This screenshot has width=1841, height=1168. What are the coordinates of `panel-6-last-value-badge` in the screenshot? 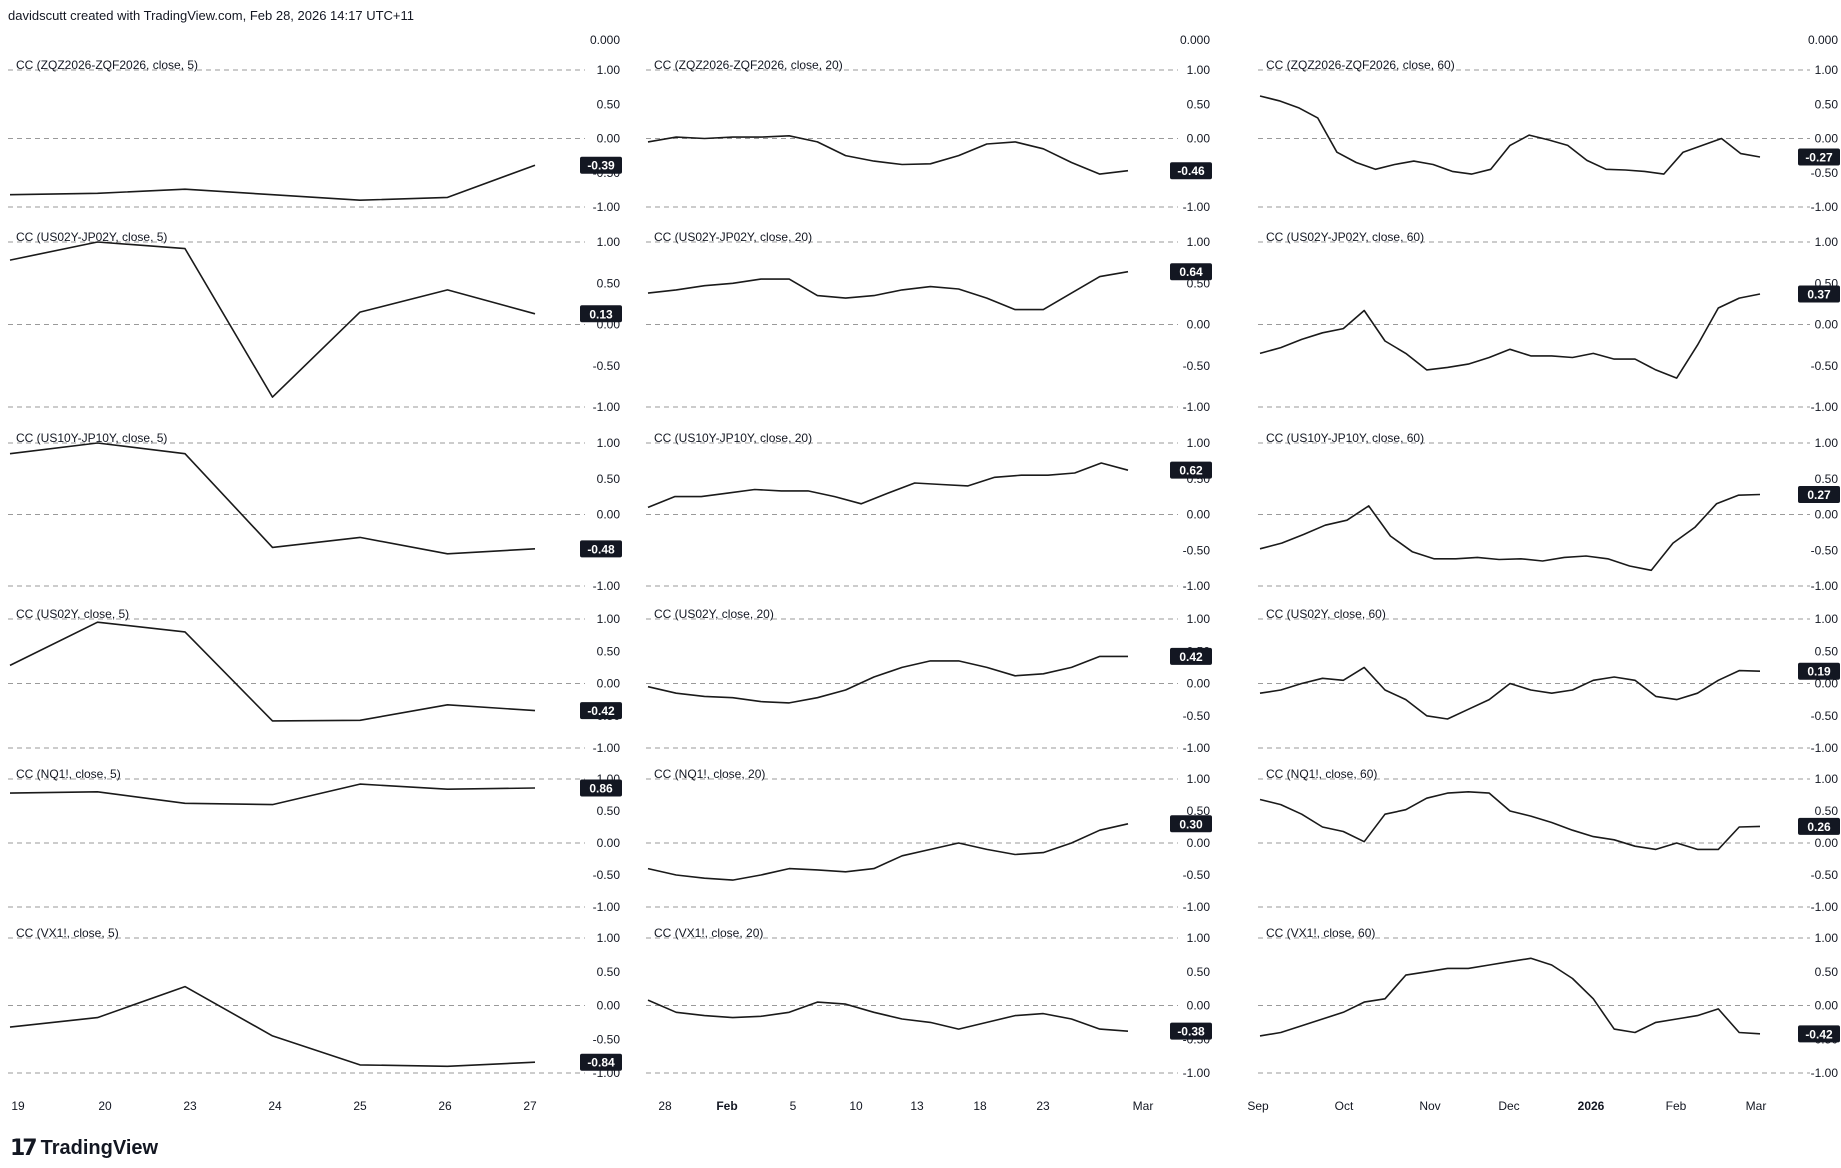 It's located at (1819, 294).